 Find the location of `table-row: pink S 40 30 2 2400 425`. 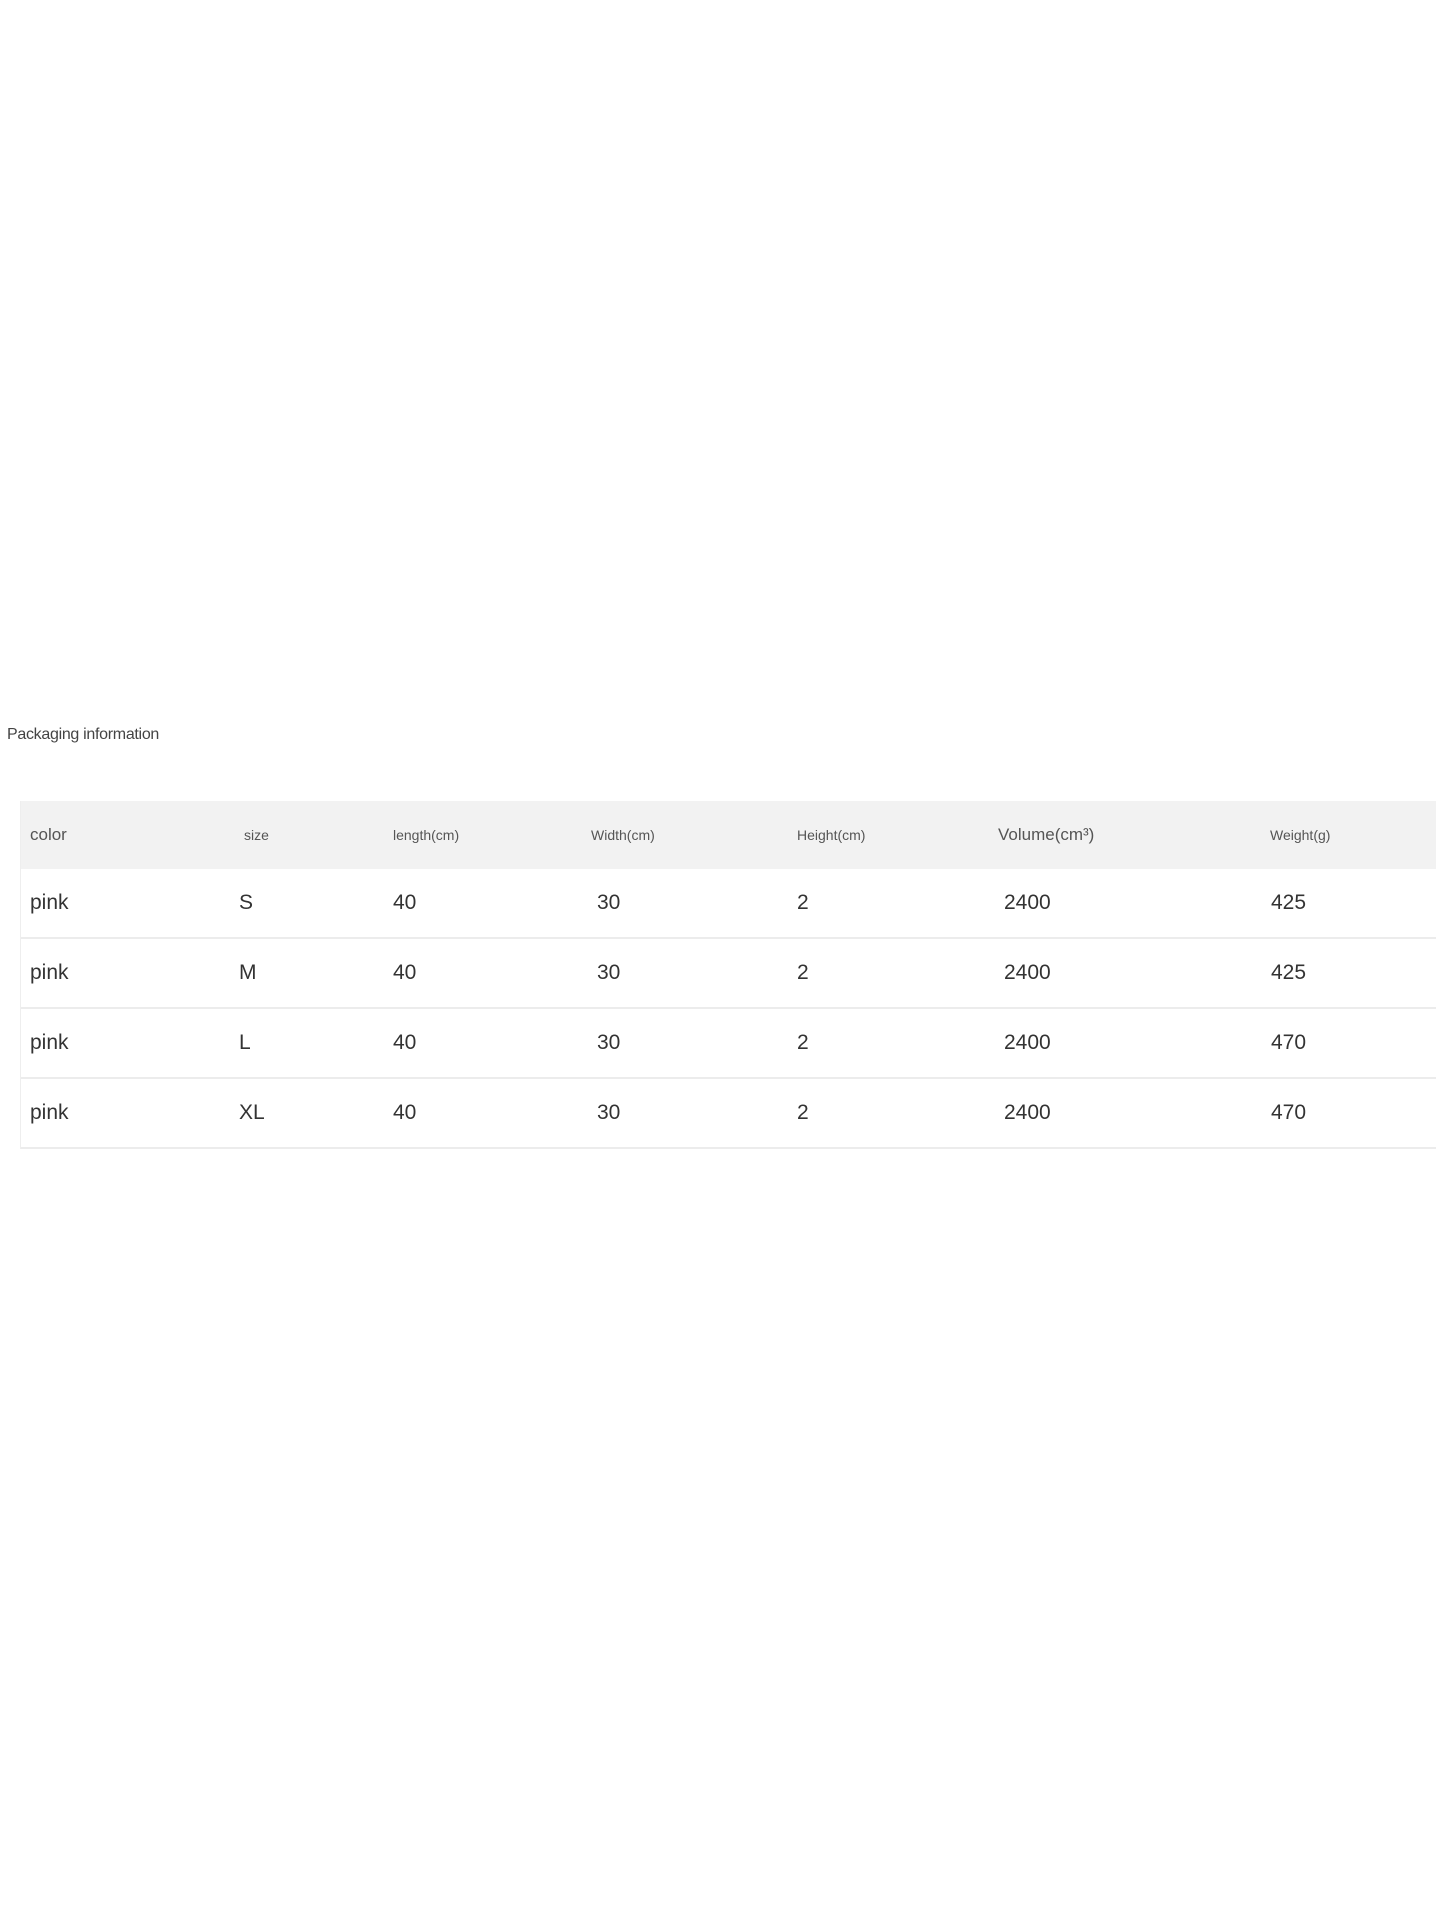

table-row: pink S 40 30 2 2400 425 is located at coordinates (728, 904).